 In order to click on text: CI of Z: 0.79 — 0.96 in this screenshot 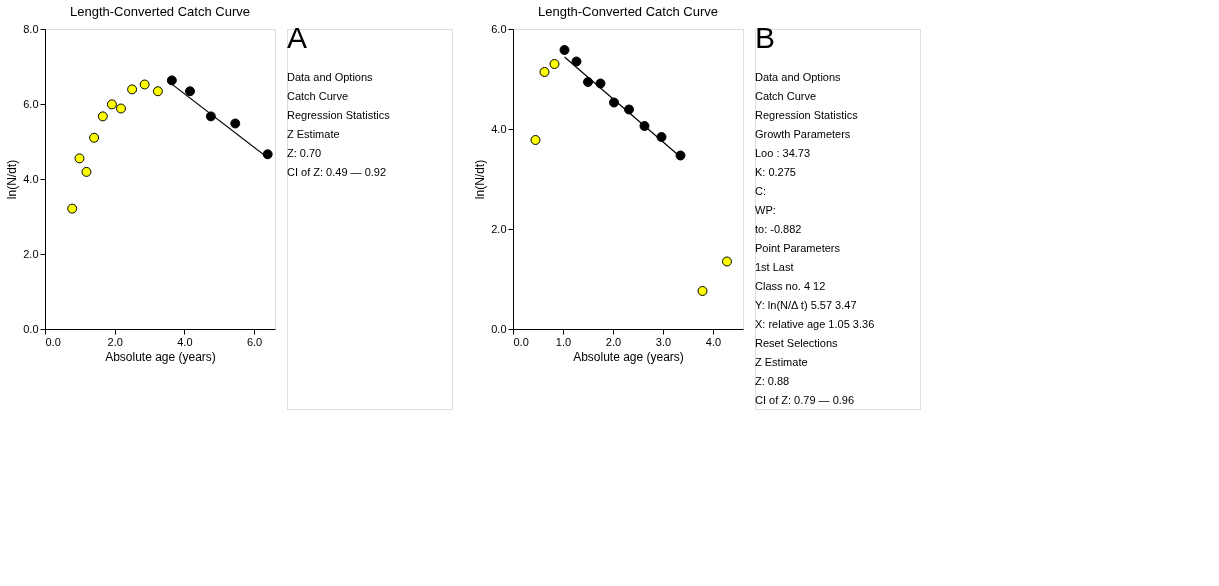, I will do `click(805, 400)`.